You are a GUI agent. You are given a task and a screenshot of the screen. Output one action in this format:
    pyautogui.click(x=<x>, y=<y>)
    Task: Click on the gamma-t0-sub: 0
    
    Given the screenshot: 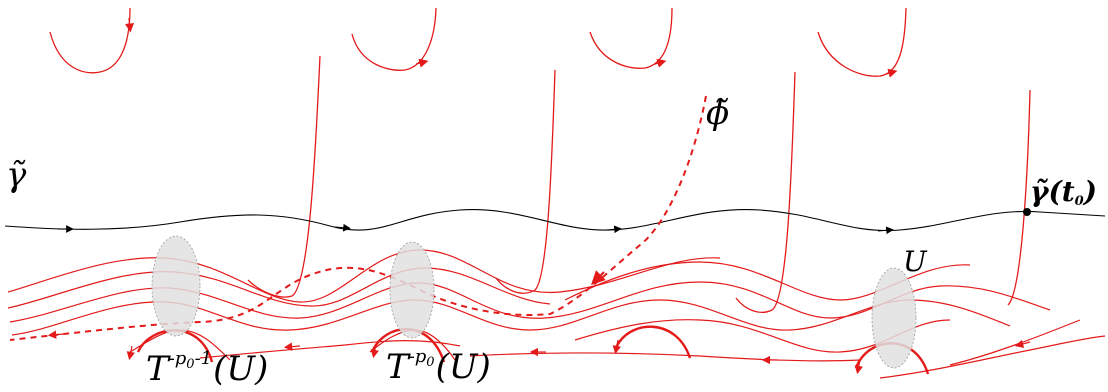 What is the action you would take?
    pyautogui.click(x=1079, y=201)
    